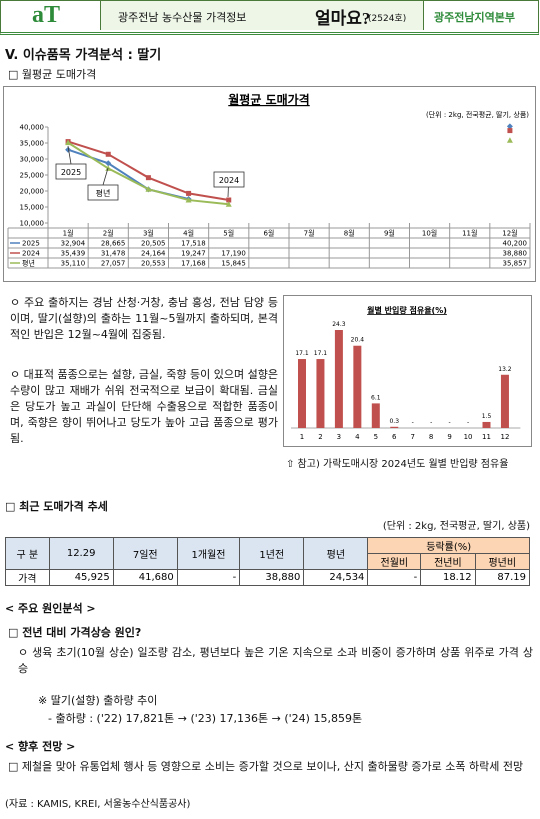 The width and height of the screenshot is (540, 819). I want to click on table-header: 12.29, so click(81, 553).